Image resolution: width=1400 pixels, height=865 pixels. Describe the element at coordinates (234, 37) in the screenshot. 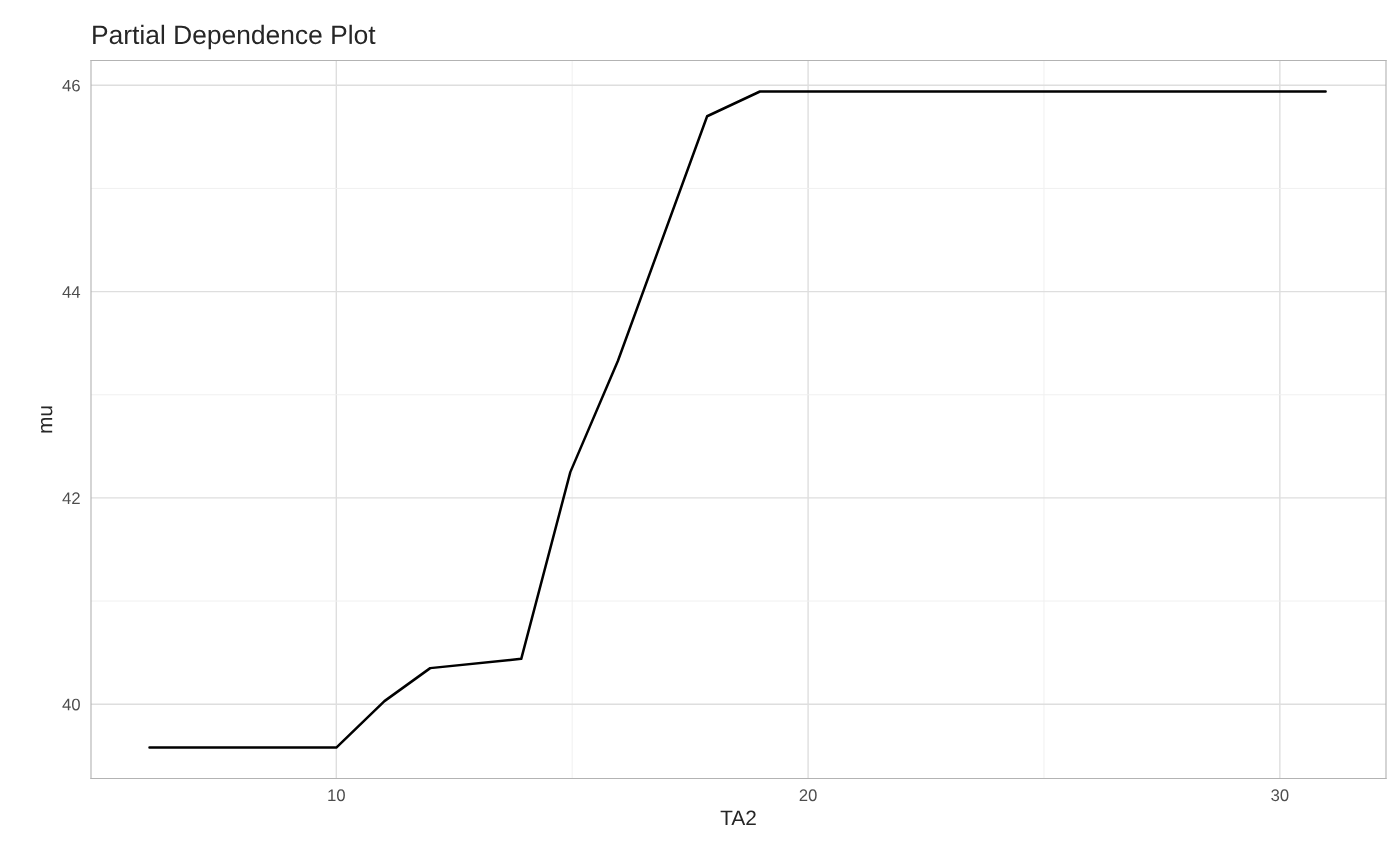

I see `chart-title: Partial Dependence Plot` at that location.